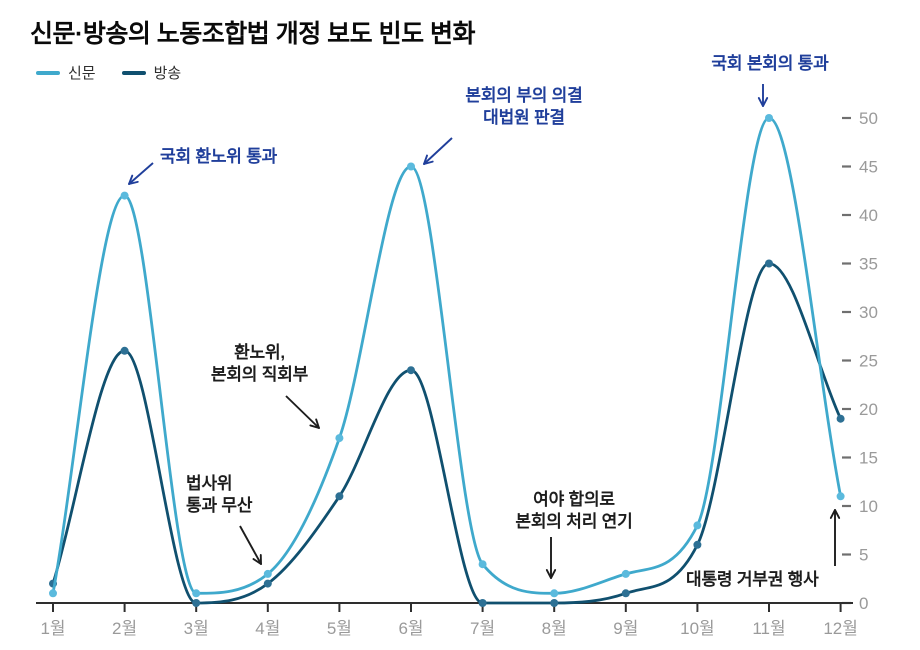 This screenshot has height=650, width=920. I want to click on x-tick-label: 11월, so click(768, 628).